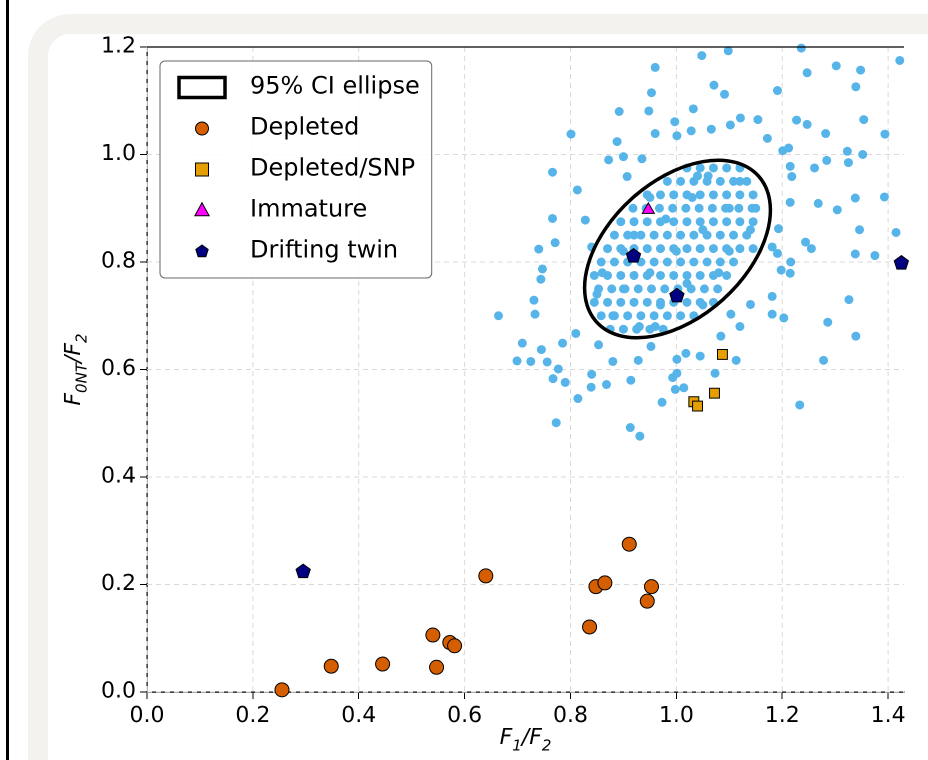 Image resolution: width=928 pixels, height=760 pixels. What do you see at coordinates (570, 715) in the screenshot?
I see `x-tick-label: 0.8` at bounding box center [570, 715].